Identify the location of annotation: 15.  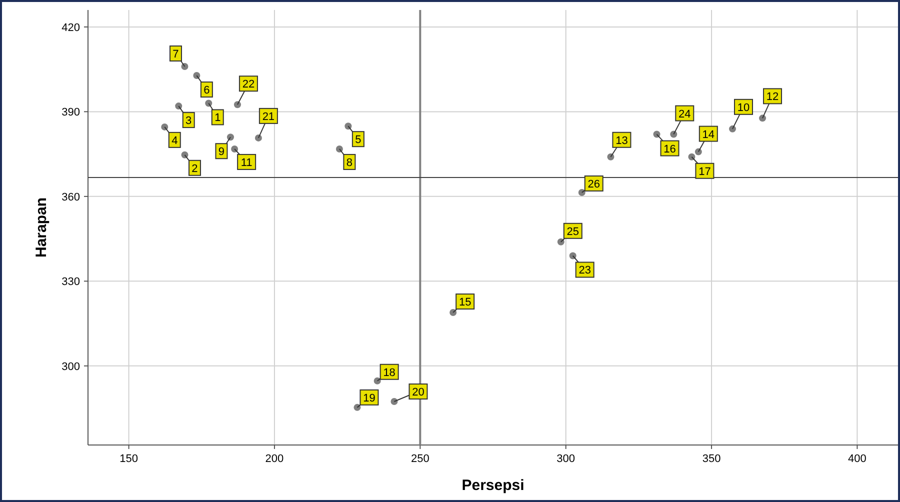
(465, 302).